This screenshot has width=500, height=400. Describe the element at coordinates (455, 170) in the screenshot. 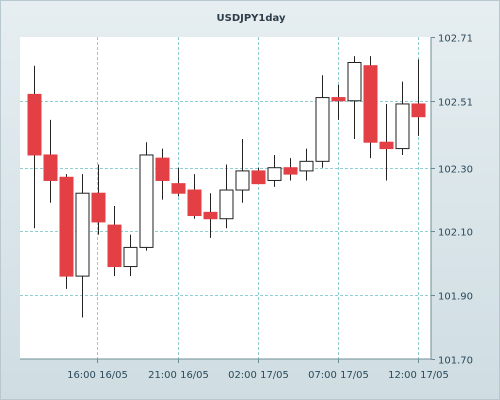

I see `y-tick-label: 102.30` at that location.